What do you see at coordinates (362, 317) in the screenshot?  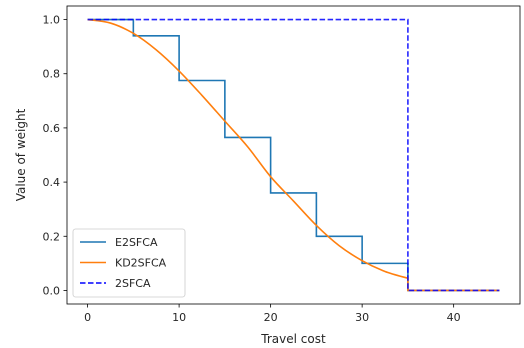 I see `x-tick-label: 30` at bounding box center [362, 317].